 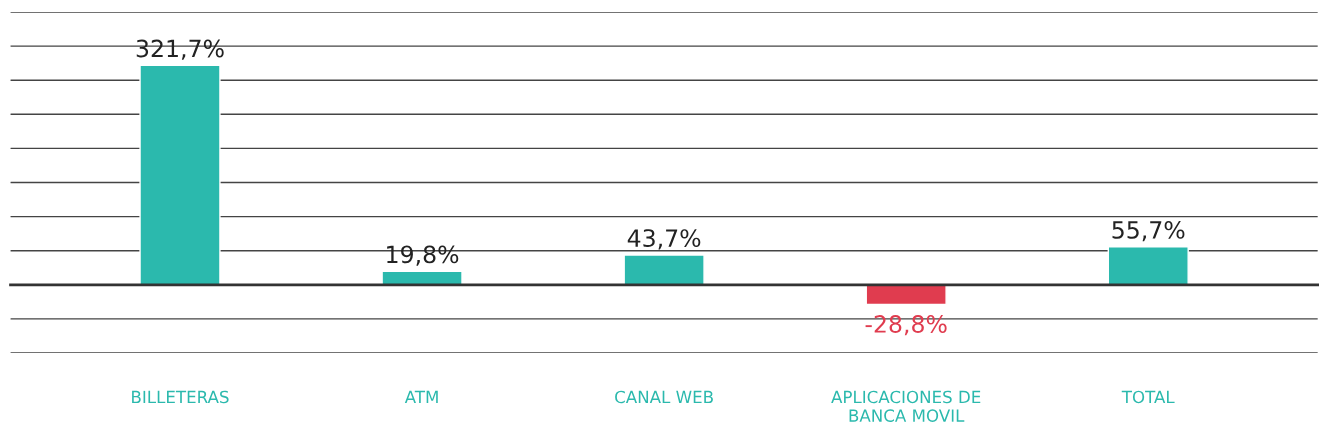 I want to click on x-tick-label: BILLETERAS, so click(x=180, y=397).